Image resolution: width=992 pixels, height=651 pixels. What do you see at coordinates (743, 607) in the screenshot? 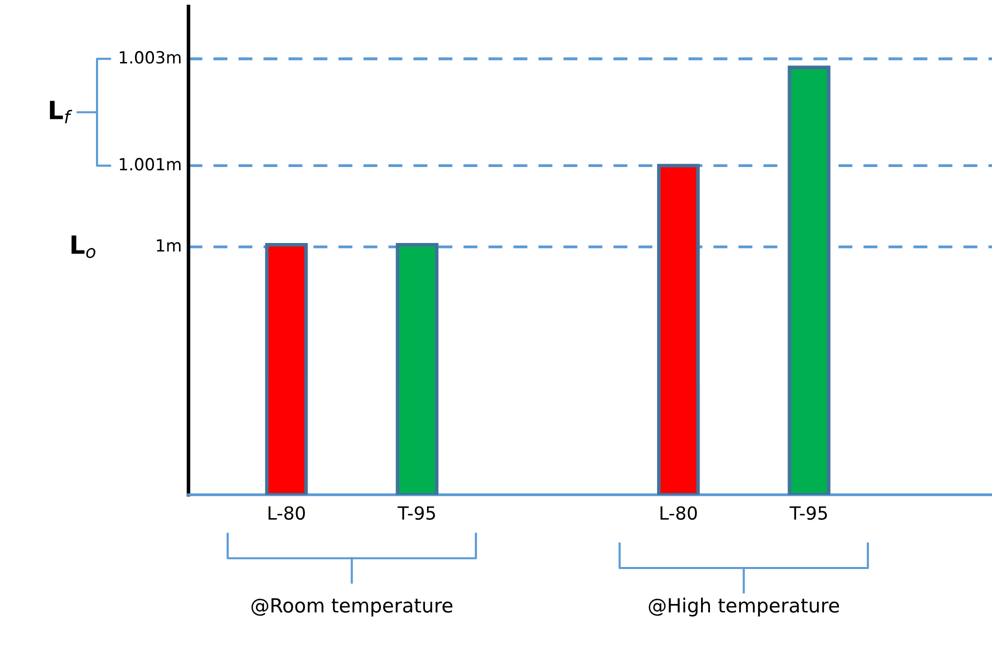
I see `text: @High temperature` at bounding box center [743, 607].